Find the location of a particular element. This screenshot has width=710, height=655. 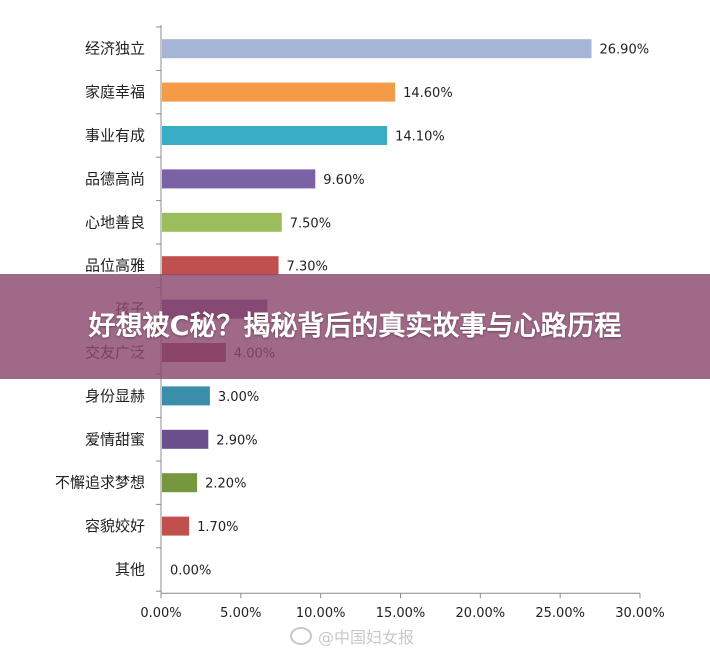

category-label: 品德高尚 is located at coordinates (115, 179).